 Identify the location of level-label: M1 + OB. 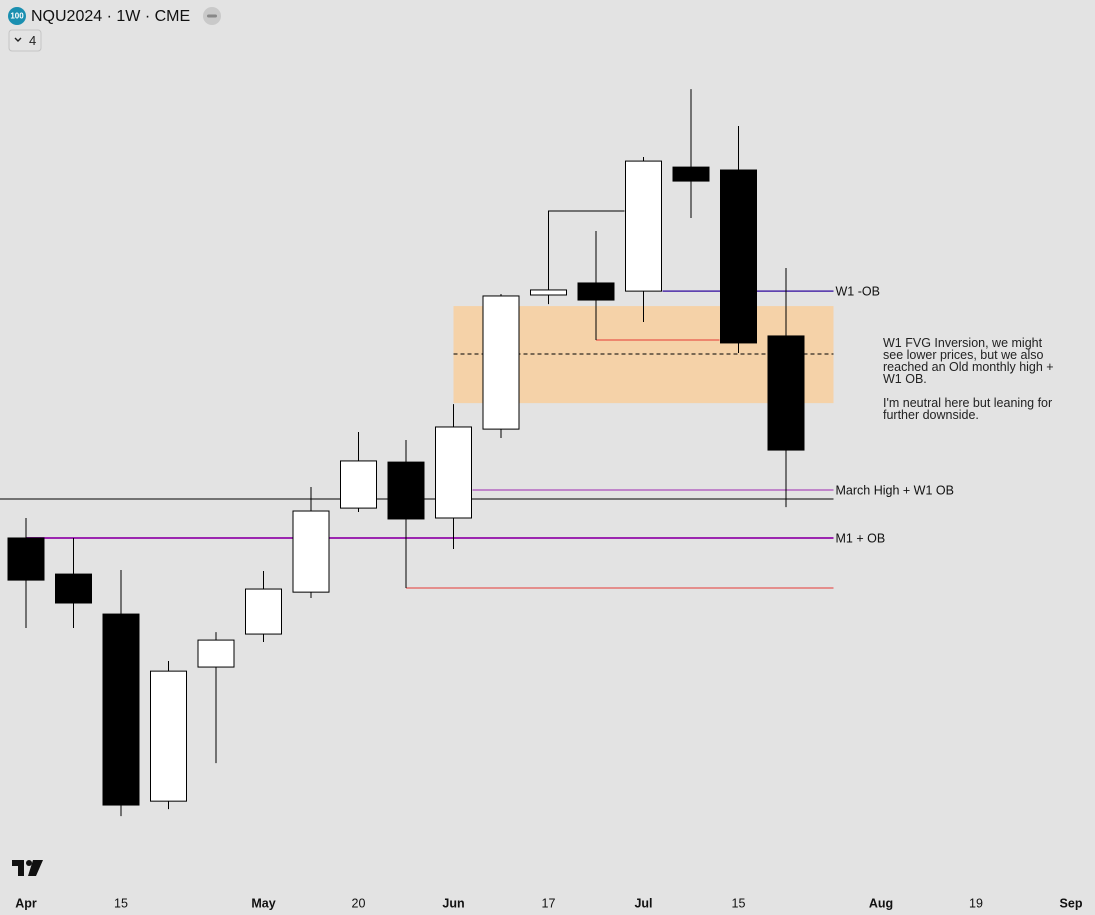
(861, 538).